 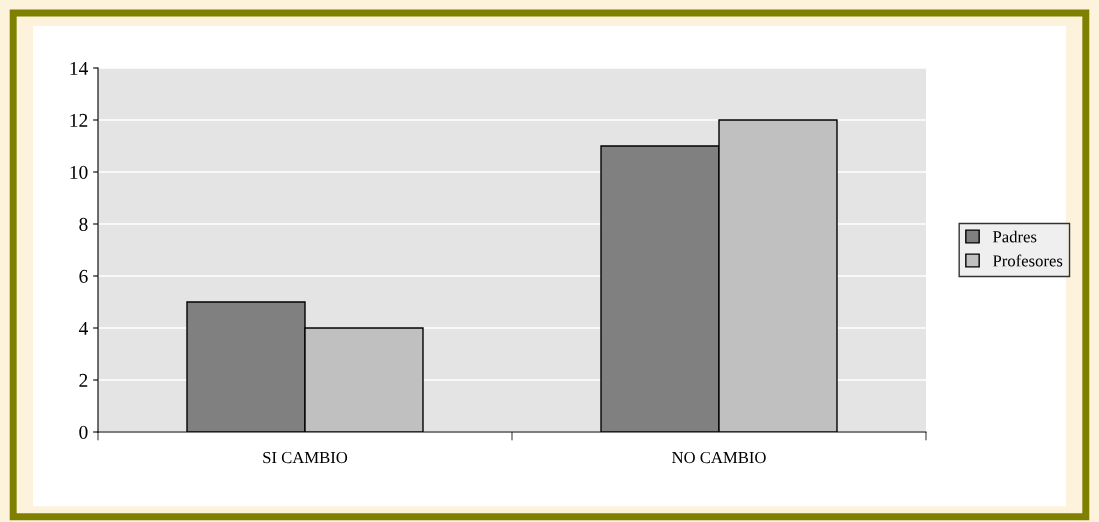 What do you see at coordinates (83, 328) in the screenshot?
I see `y-tick-label: 4` at bounding box center [83, 328].